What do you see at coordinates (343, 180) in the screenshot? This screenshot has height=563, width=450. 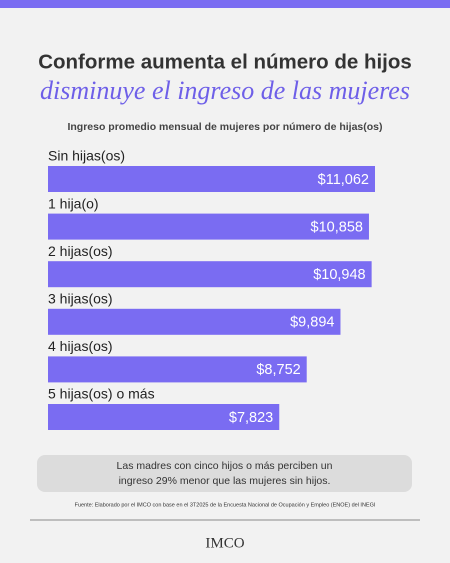 I see `value-label: $11,062` at bounding box center [343, 180].